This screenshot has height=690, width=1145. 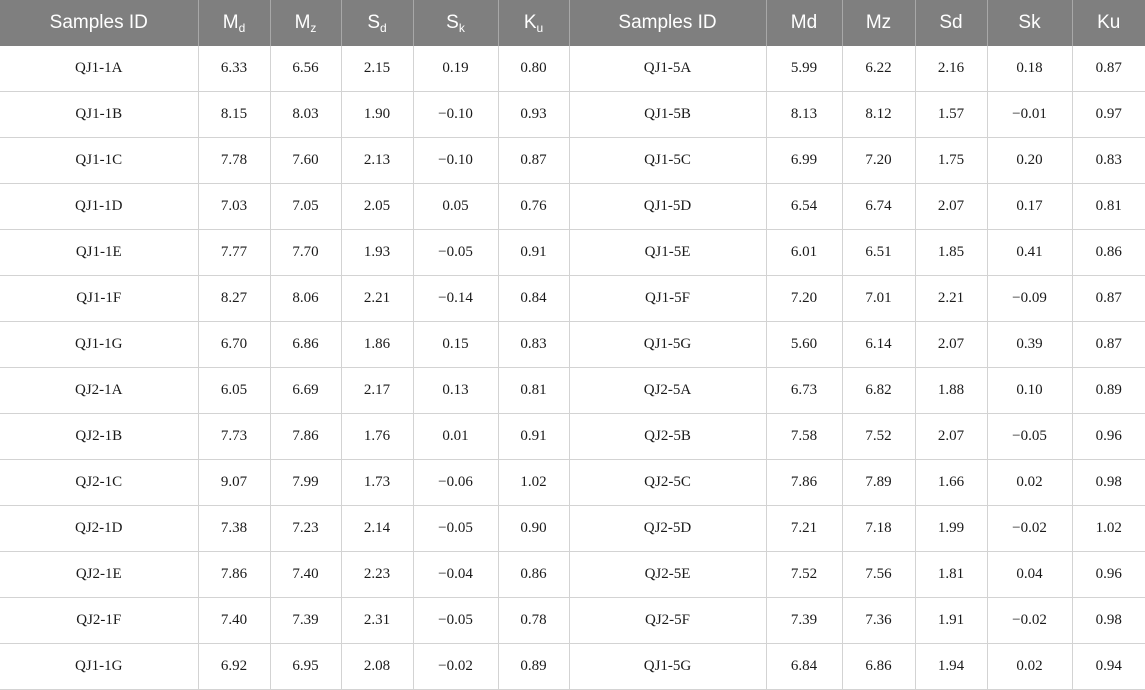 I want to click on left-sd-cell: 1.90, so click(x=377, y=114).